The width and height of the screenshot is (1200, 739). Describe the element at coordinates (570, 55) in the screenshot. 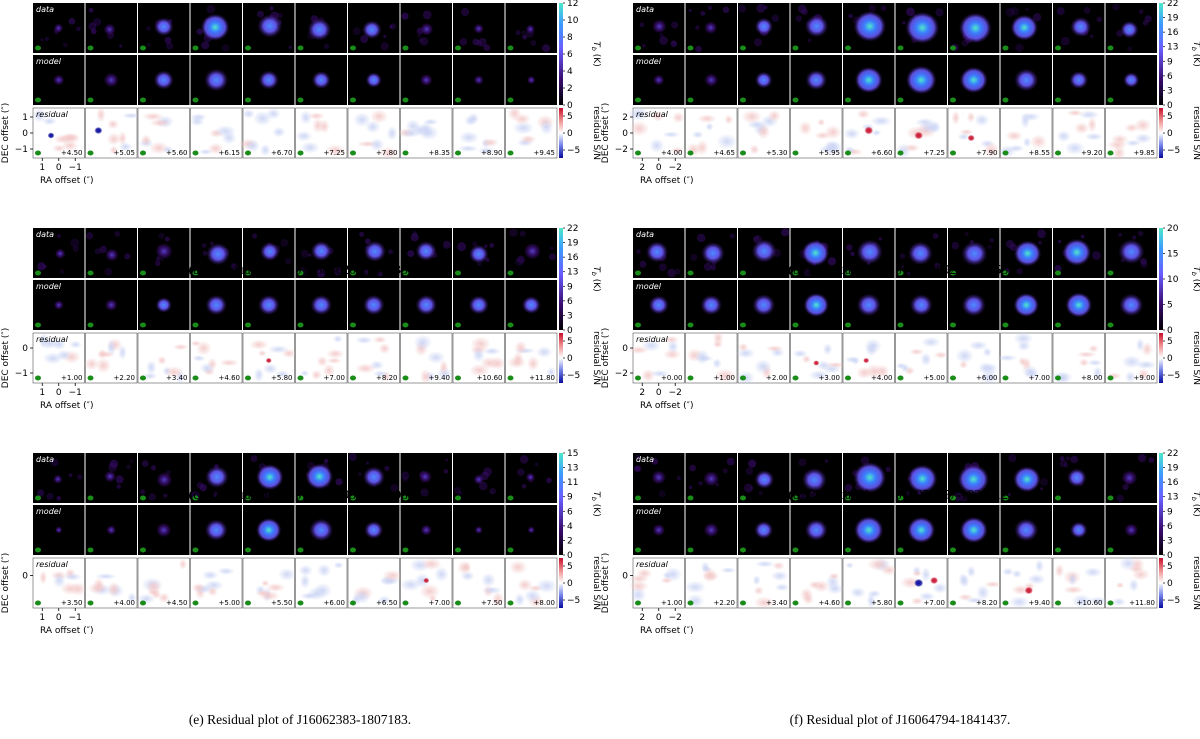

I see `tb-tick-label: 6` at that location.